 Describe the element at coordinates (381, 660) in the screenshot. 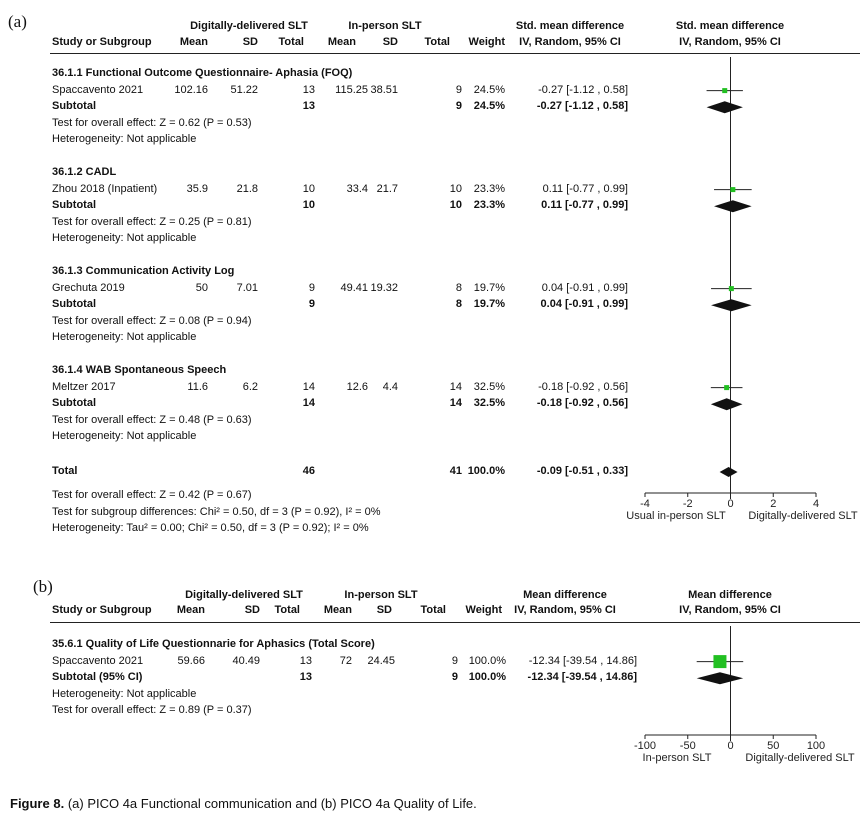

I see `study-sd2: 24.45` at that location.